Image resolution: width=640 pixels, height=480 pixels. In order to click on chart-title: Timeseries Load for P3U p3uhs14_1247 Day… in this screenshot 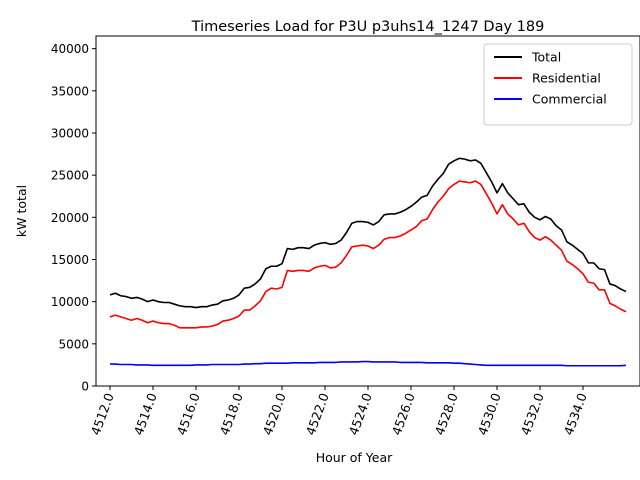, I will do `click(368, 27)`.